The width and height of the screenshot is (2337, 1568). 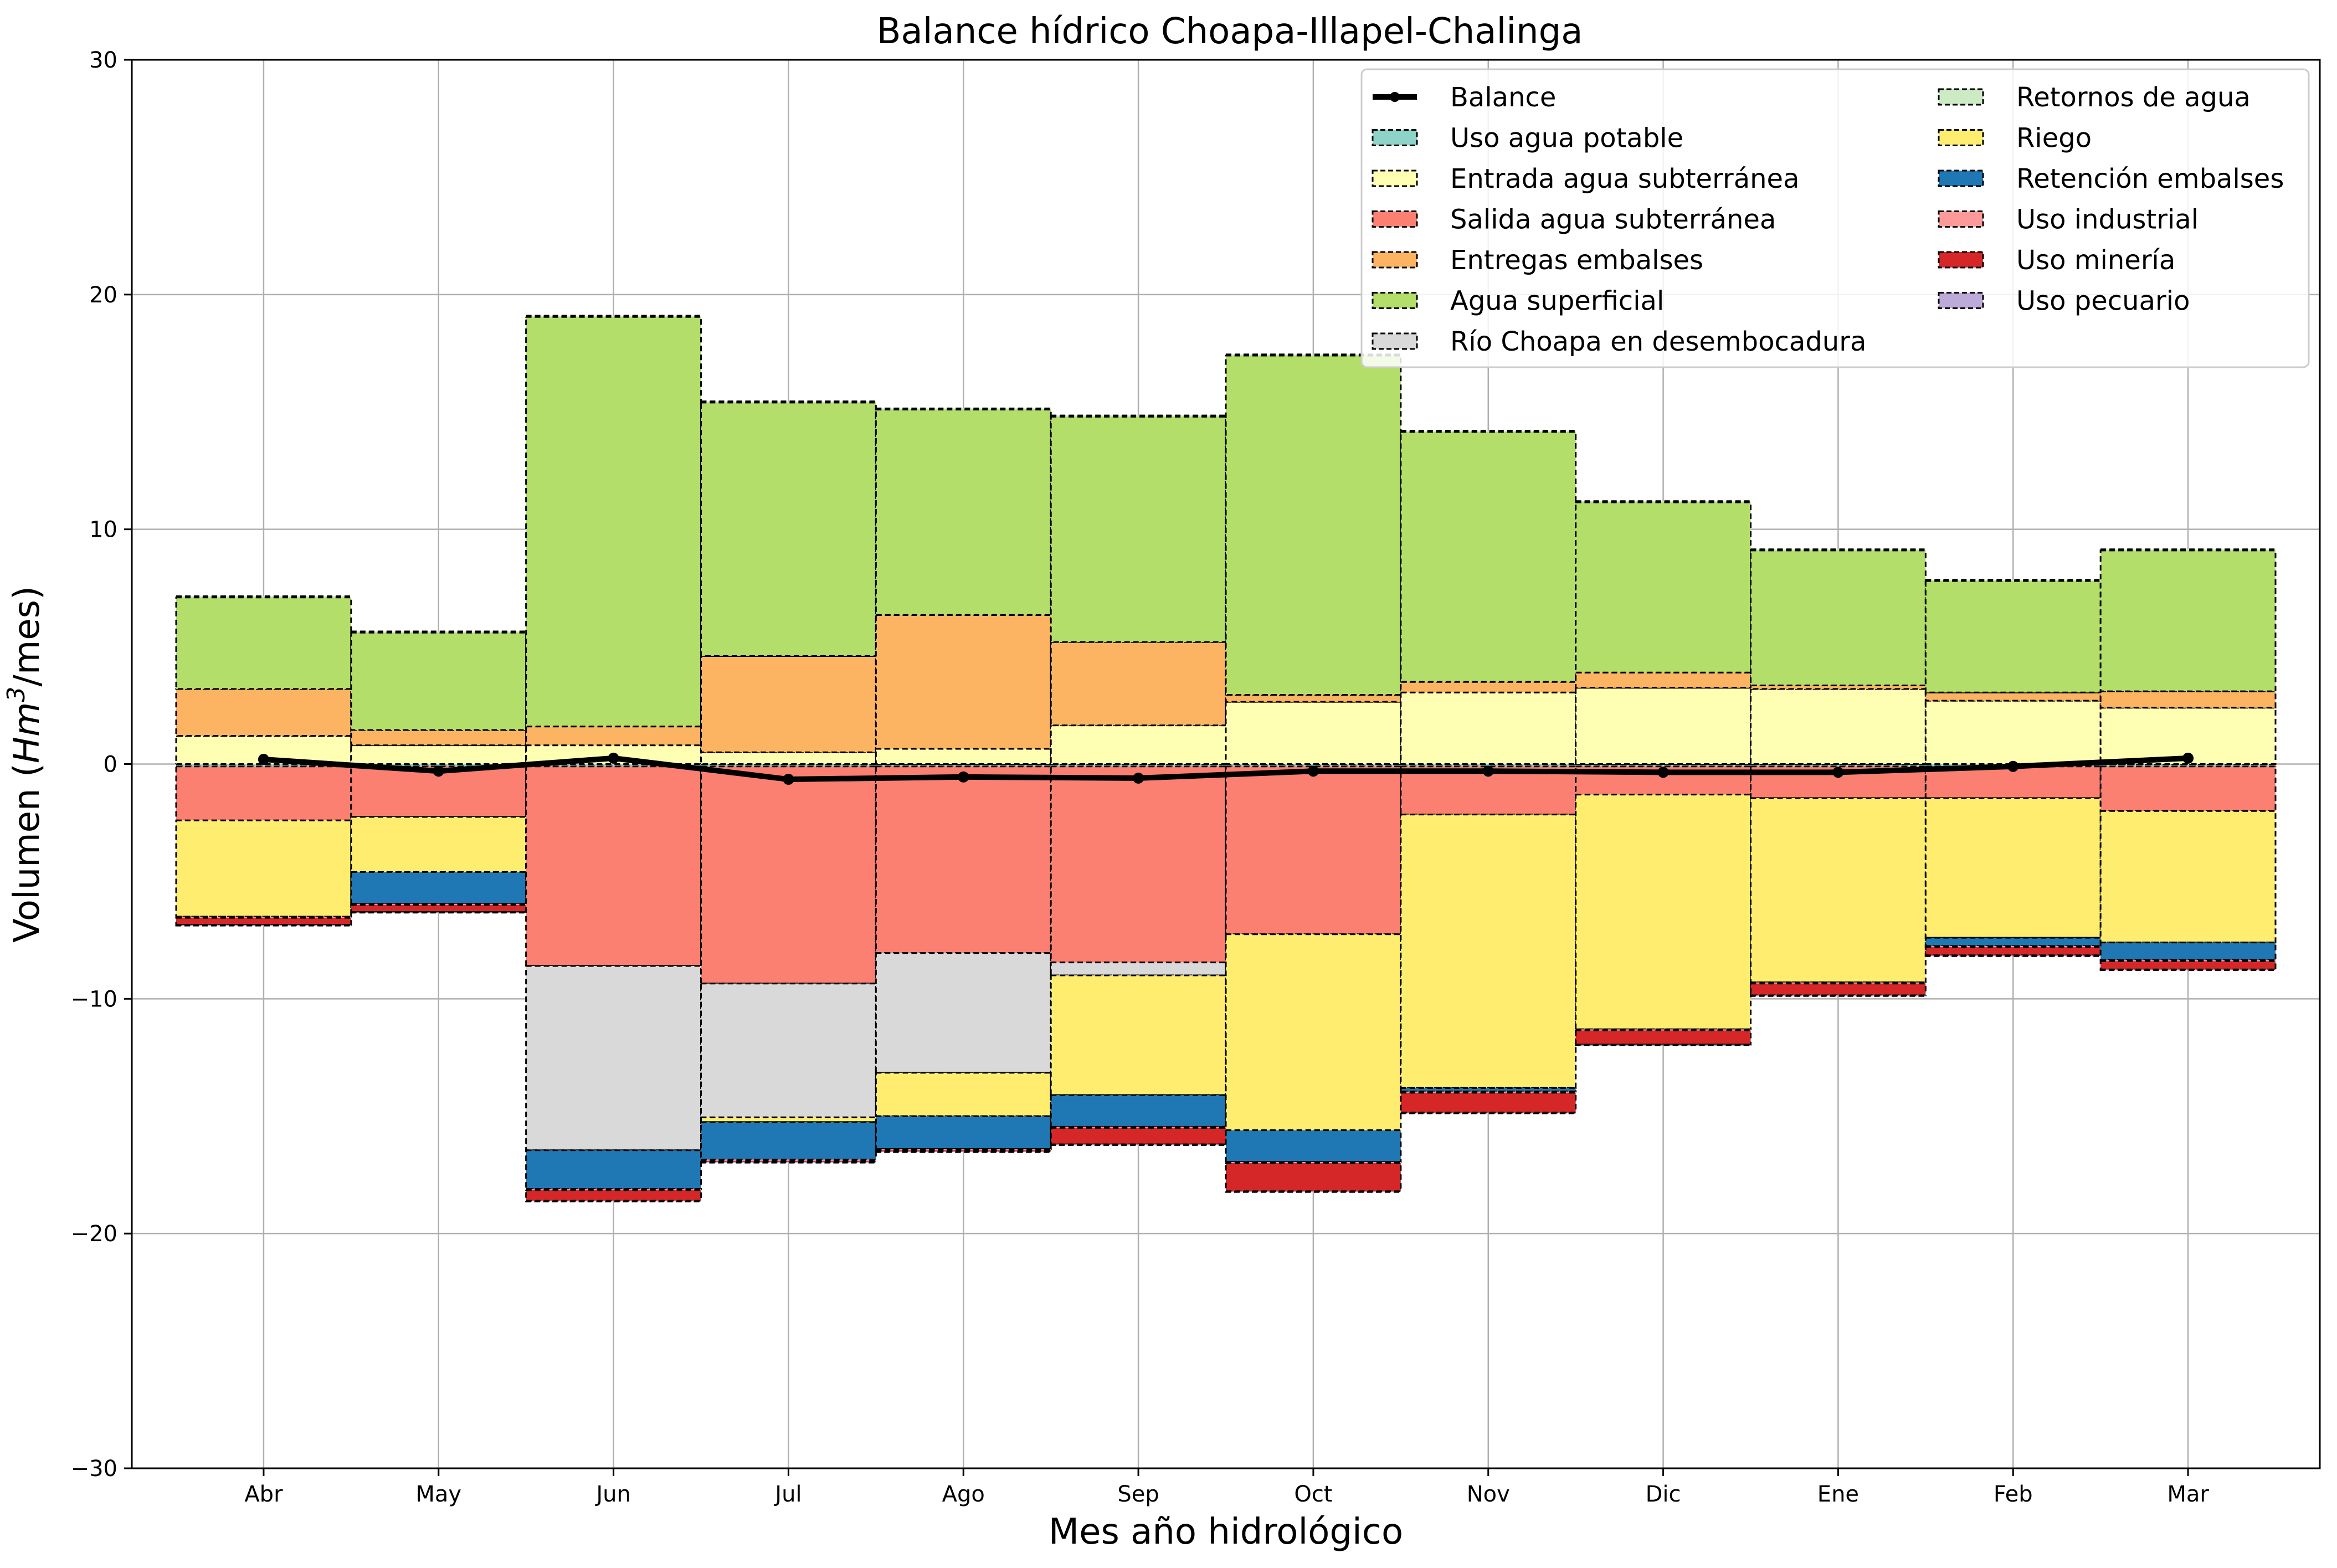 What do you see at coordinates (1488, 1494) in the screenshot?
I see `x-tick-label: Nov` at bounding box center [1488, 1494].